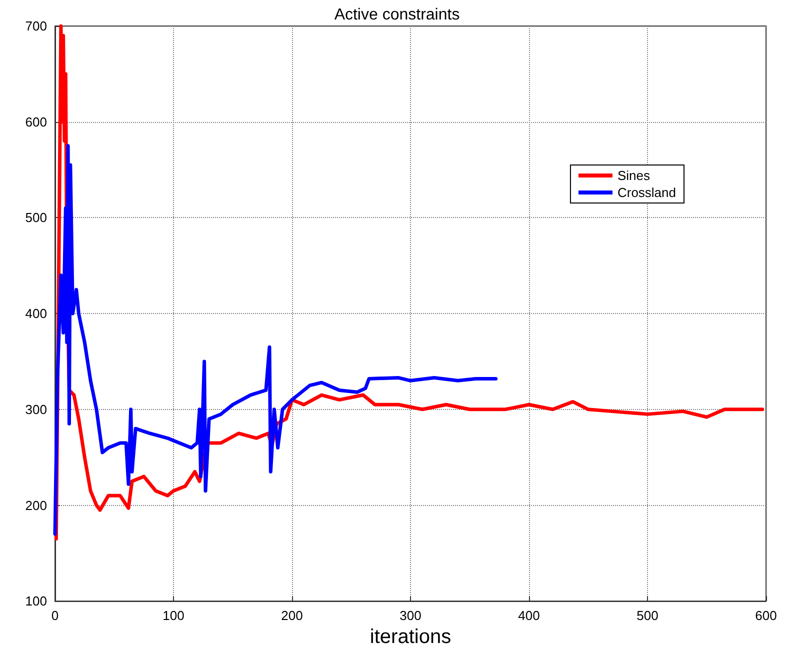 The image size is (794, 652). What do you see at coordinates (646, 192) in the screenshot?
I see `legend-label: Crossland` at bounding box center [646, 192].